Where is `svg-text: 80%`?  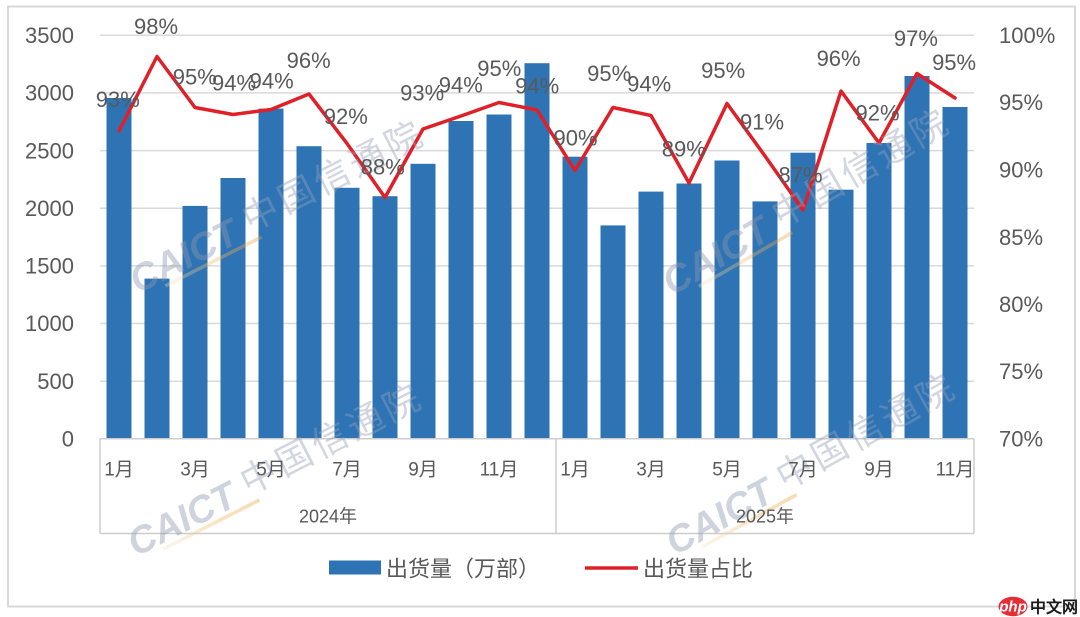 svg-text: 80% is located at coordinates (1021, 304).